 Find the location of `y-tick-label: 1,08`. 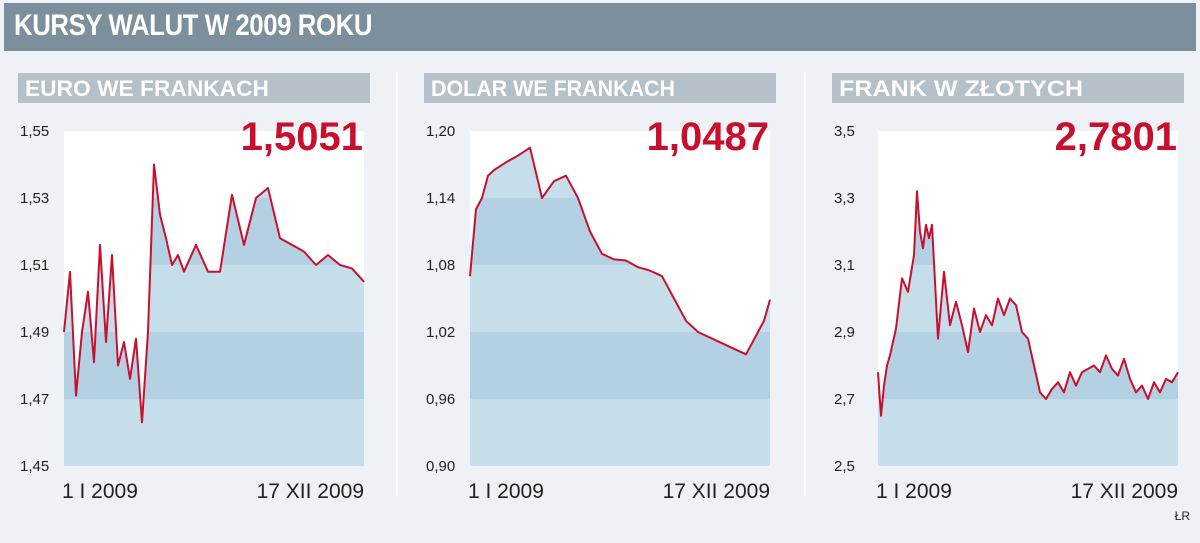

y-tick-label: 1,08 is located at coordinates (440, 265).